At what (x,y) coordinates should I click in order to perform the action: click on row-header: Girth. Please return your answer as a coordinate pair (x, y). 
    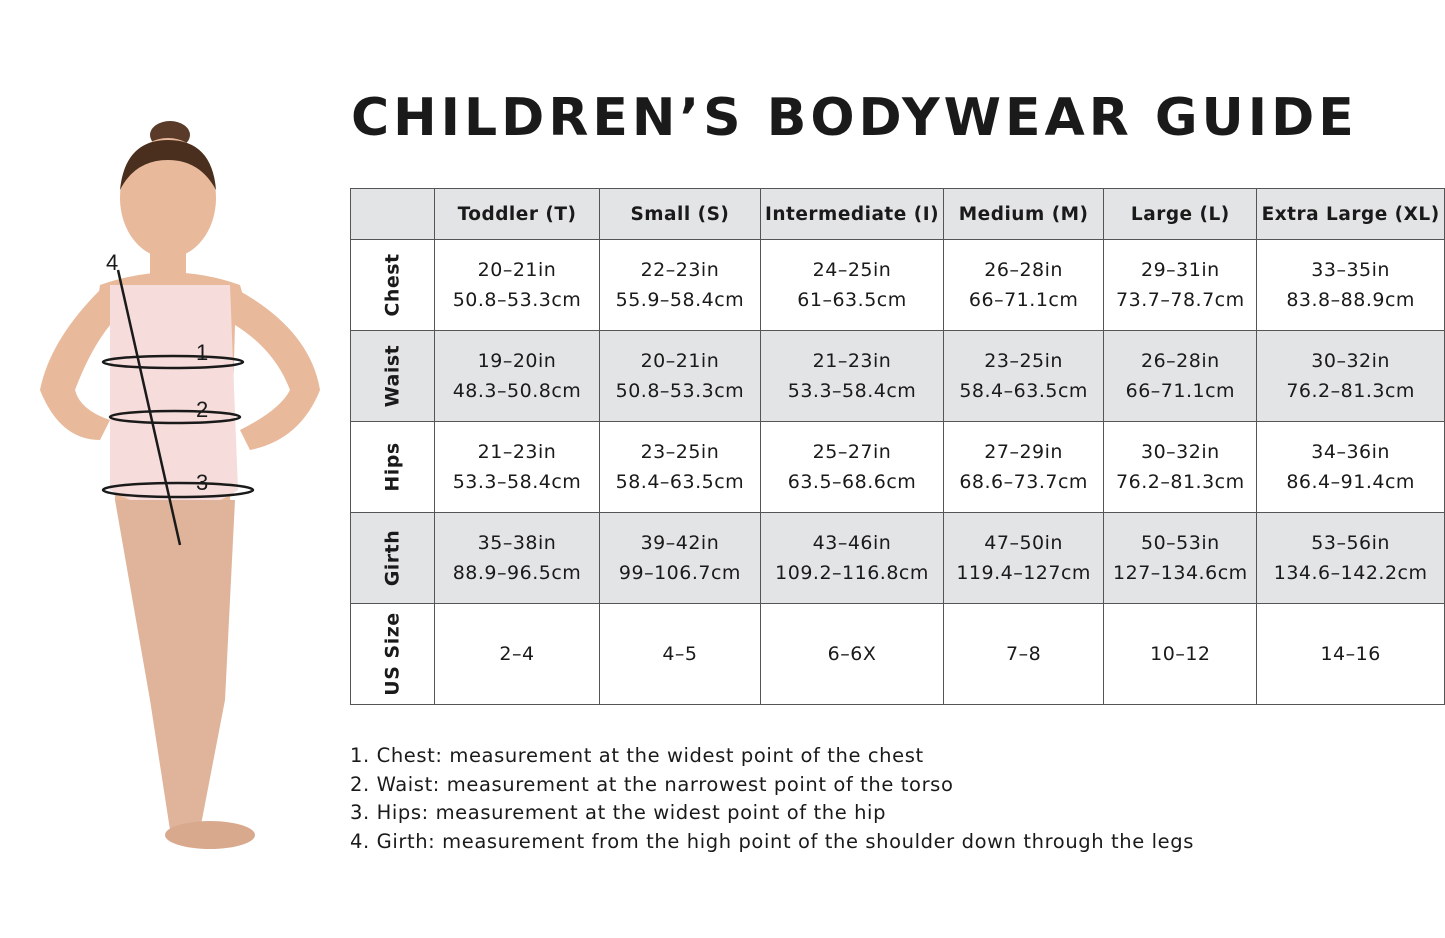
    Looking at the image, I should click on (392, 558).